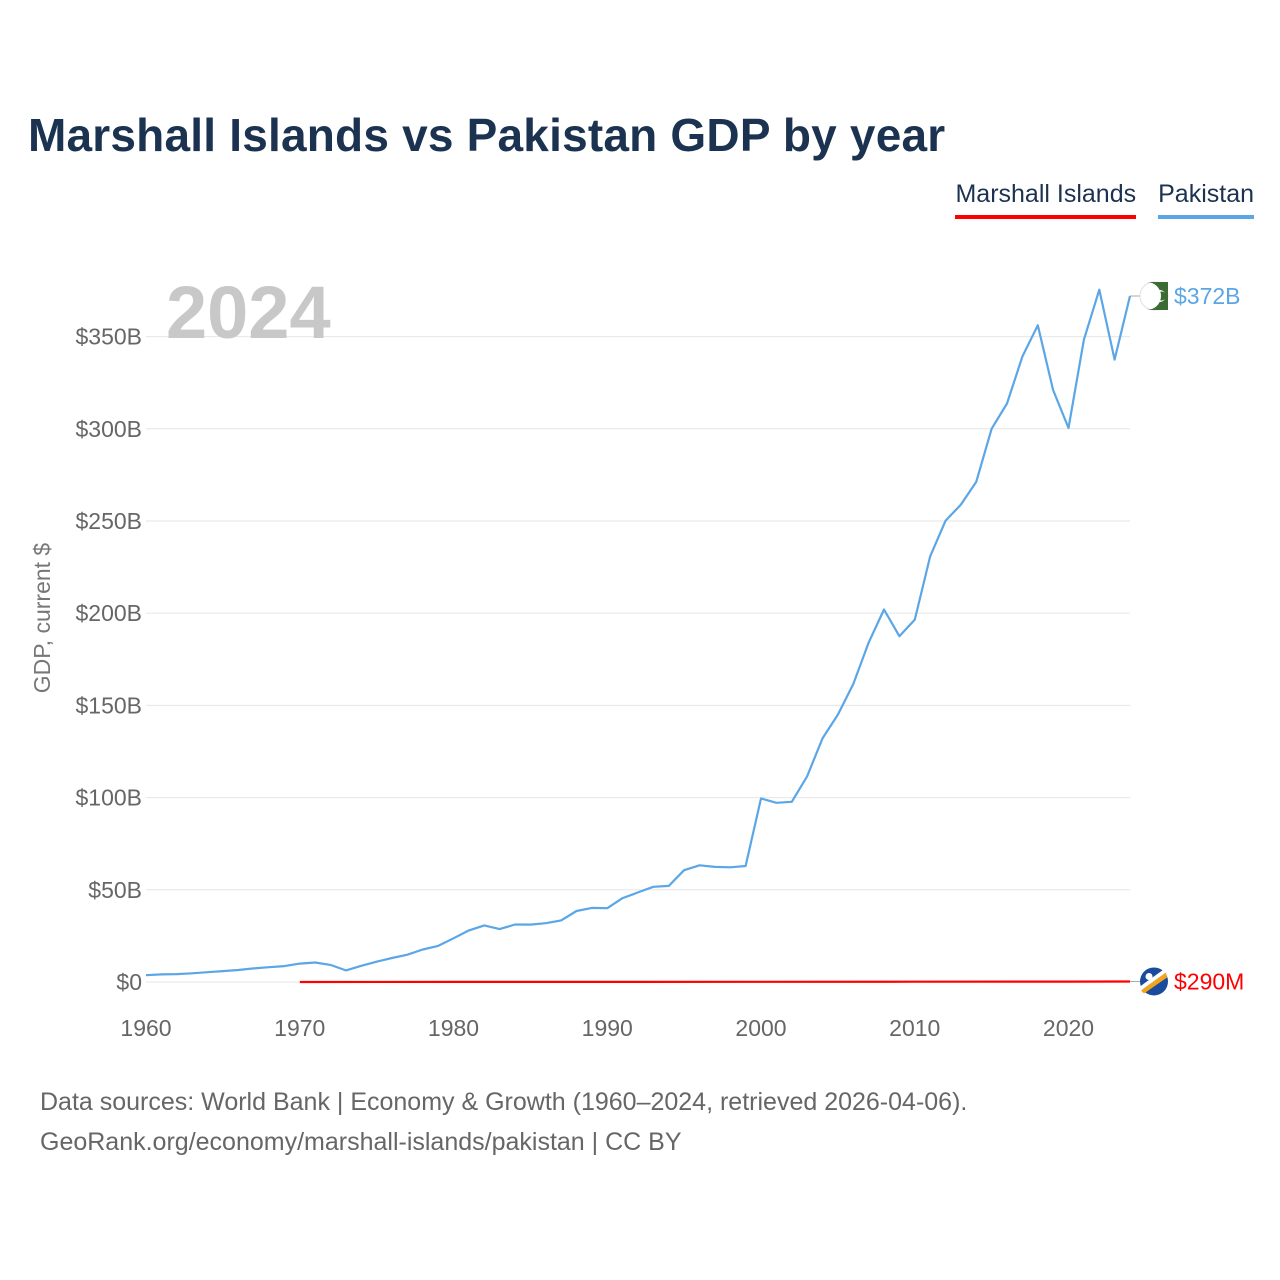 The width and height of the screenshot is (1280, 1280). I want to click on chart-title: Marshall Islands vs Pakistan GDP by year, so click(487, 135).